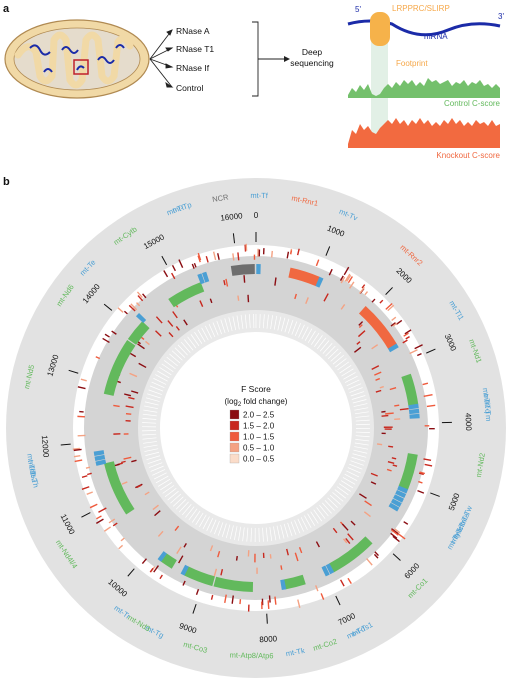 The image size is (512, 685). Describe the element at coordinates (319, 282) in the screenshot. I see `gene-arc-mt-tv` at that location.